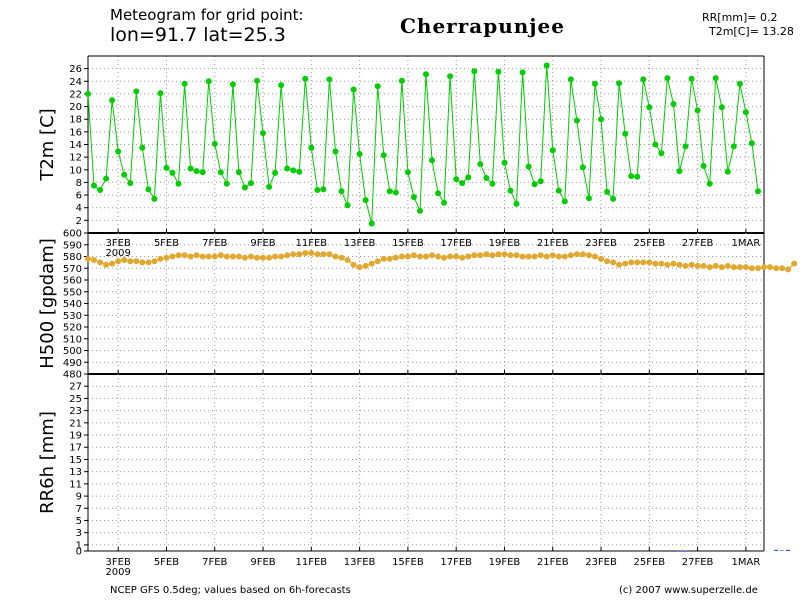 Image resolution: width=800 pixels, height=600 pixels. What do you see at coordinates (360, 243) in the screenshot?
I see `x-tick-label: 13FEB` at bounding box center [360, 243].